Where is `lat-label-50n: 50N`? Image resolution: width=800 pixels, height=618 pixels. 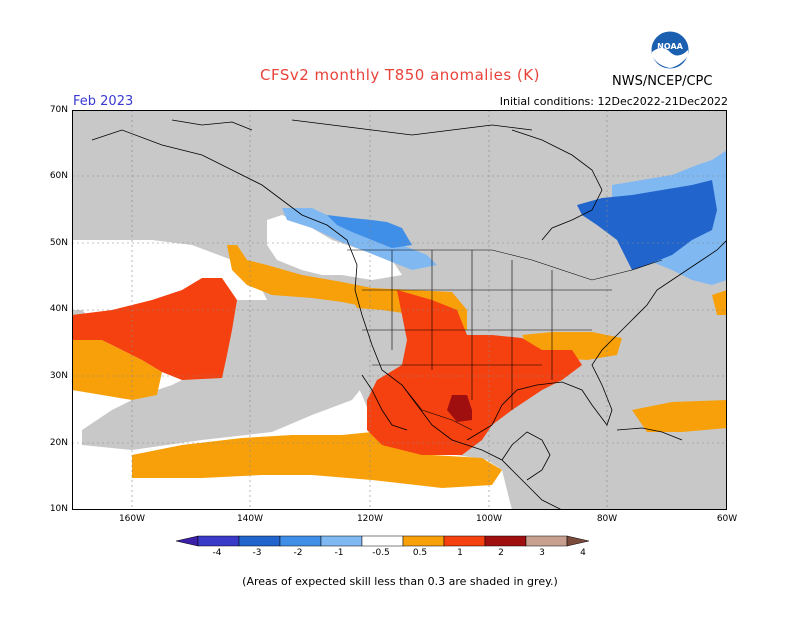
lat-label-50n: 50N is located at coordinates (58, 243).